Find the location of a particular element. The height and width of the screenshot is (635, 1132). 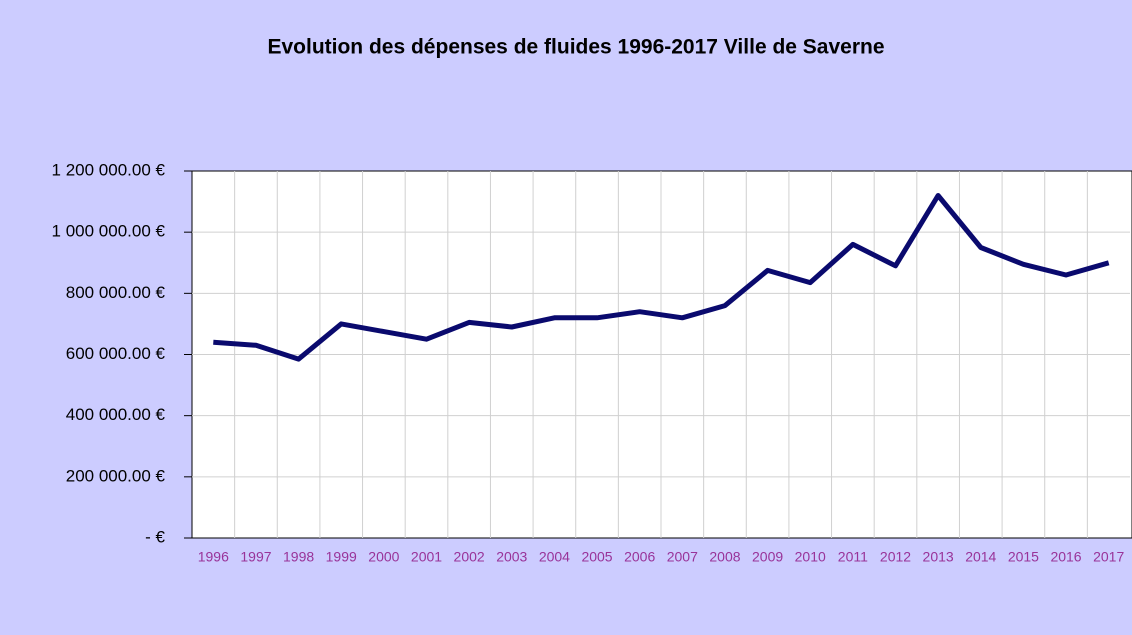

x-tick-label: 1998 is located at coordinates (298, 557).